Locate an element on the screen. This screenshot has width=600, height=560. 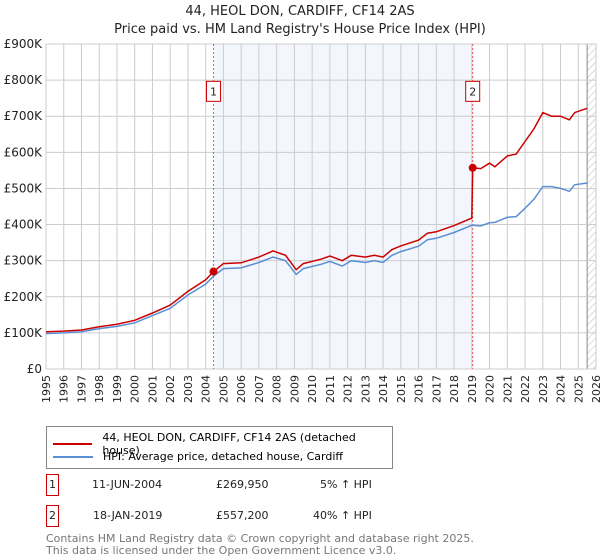
x-tick-label: 2023 is located at coordinates (543, 389).